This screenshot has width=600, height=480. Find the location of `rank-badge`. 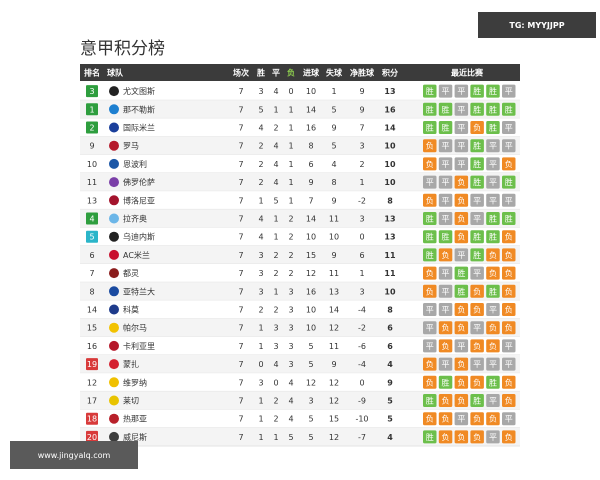

rank-badge is located at coordinates (92, 436).